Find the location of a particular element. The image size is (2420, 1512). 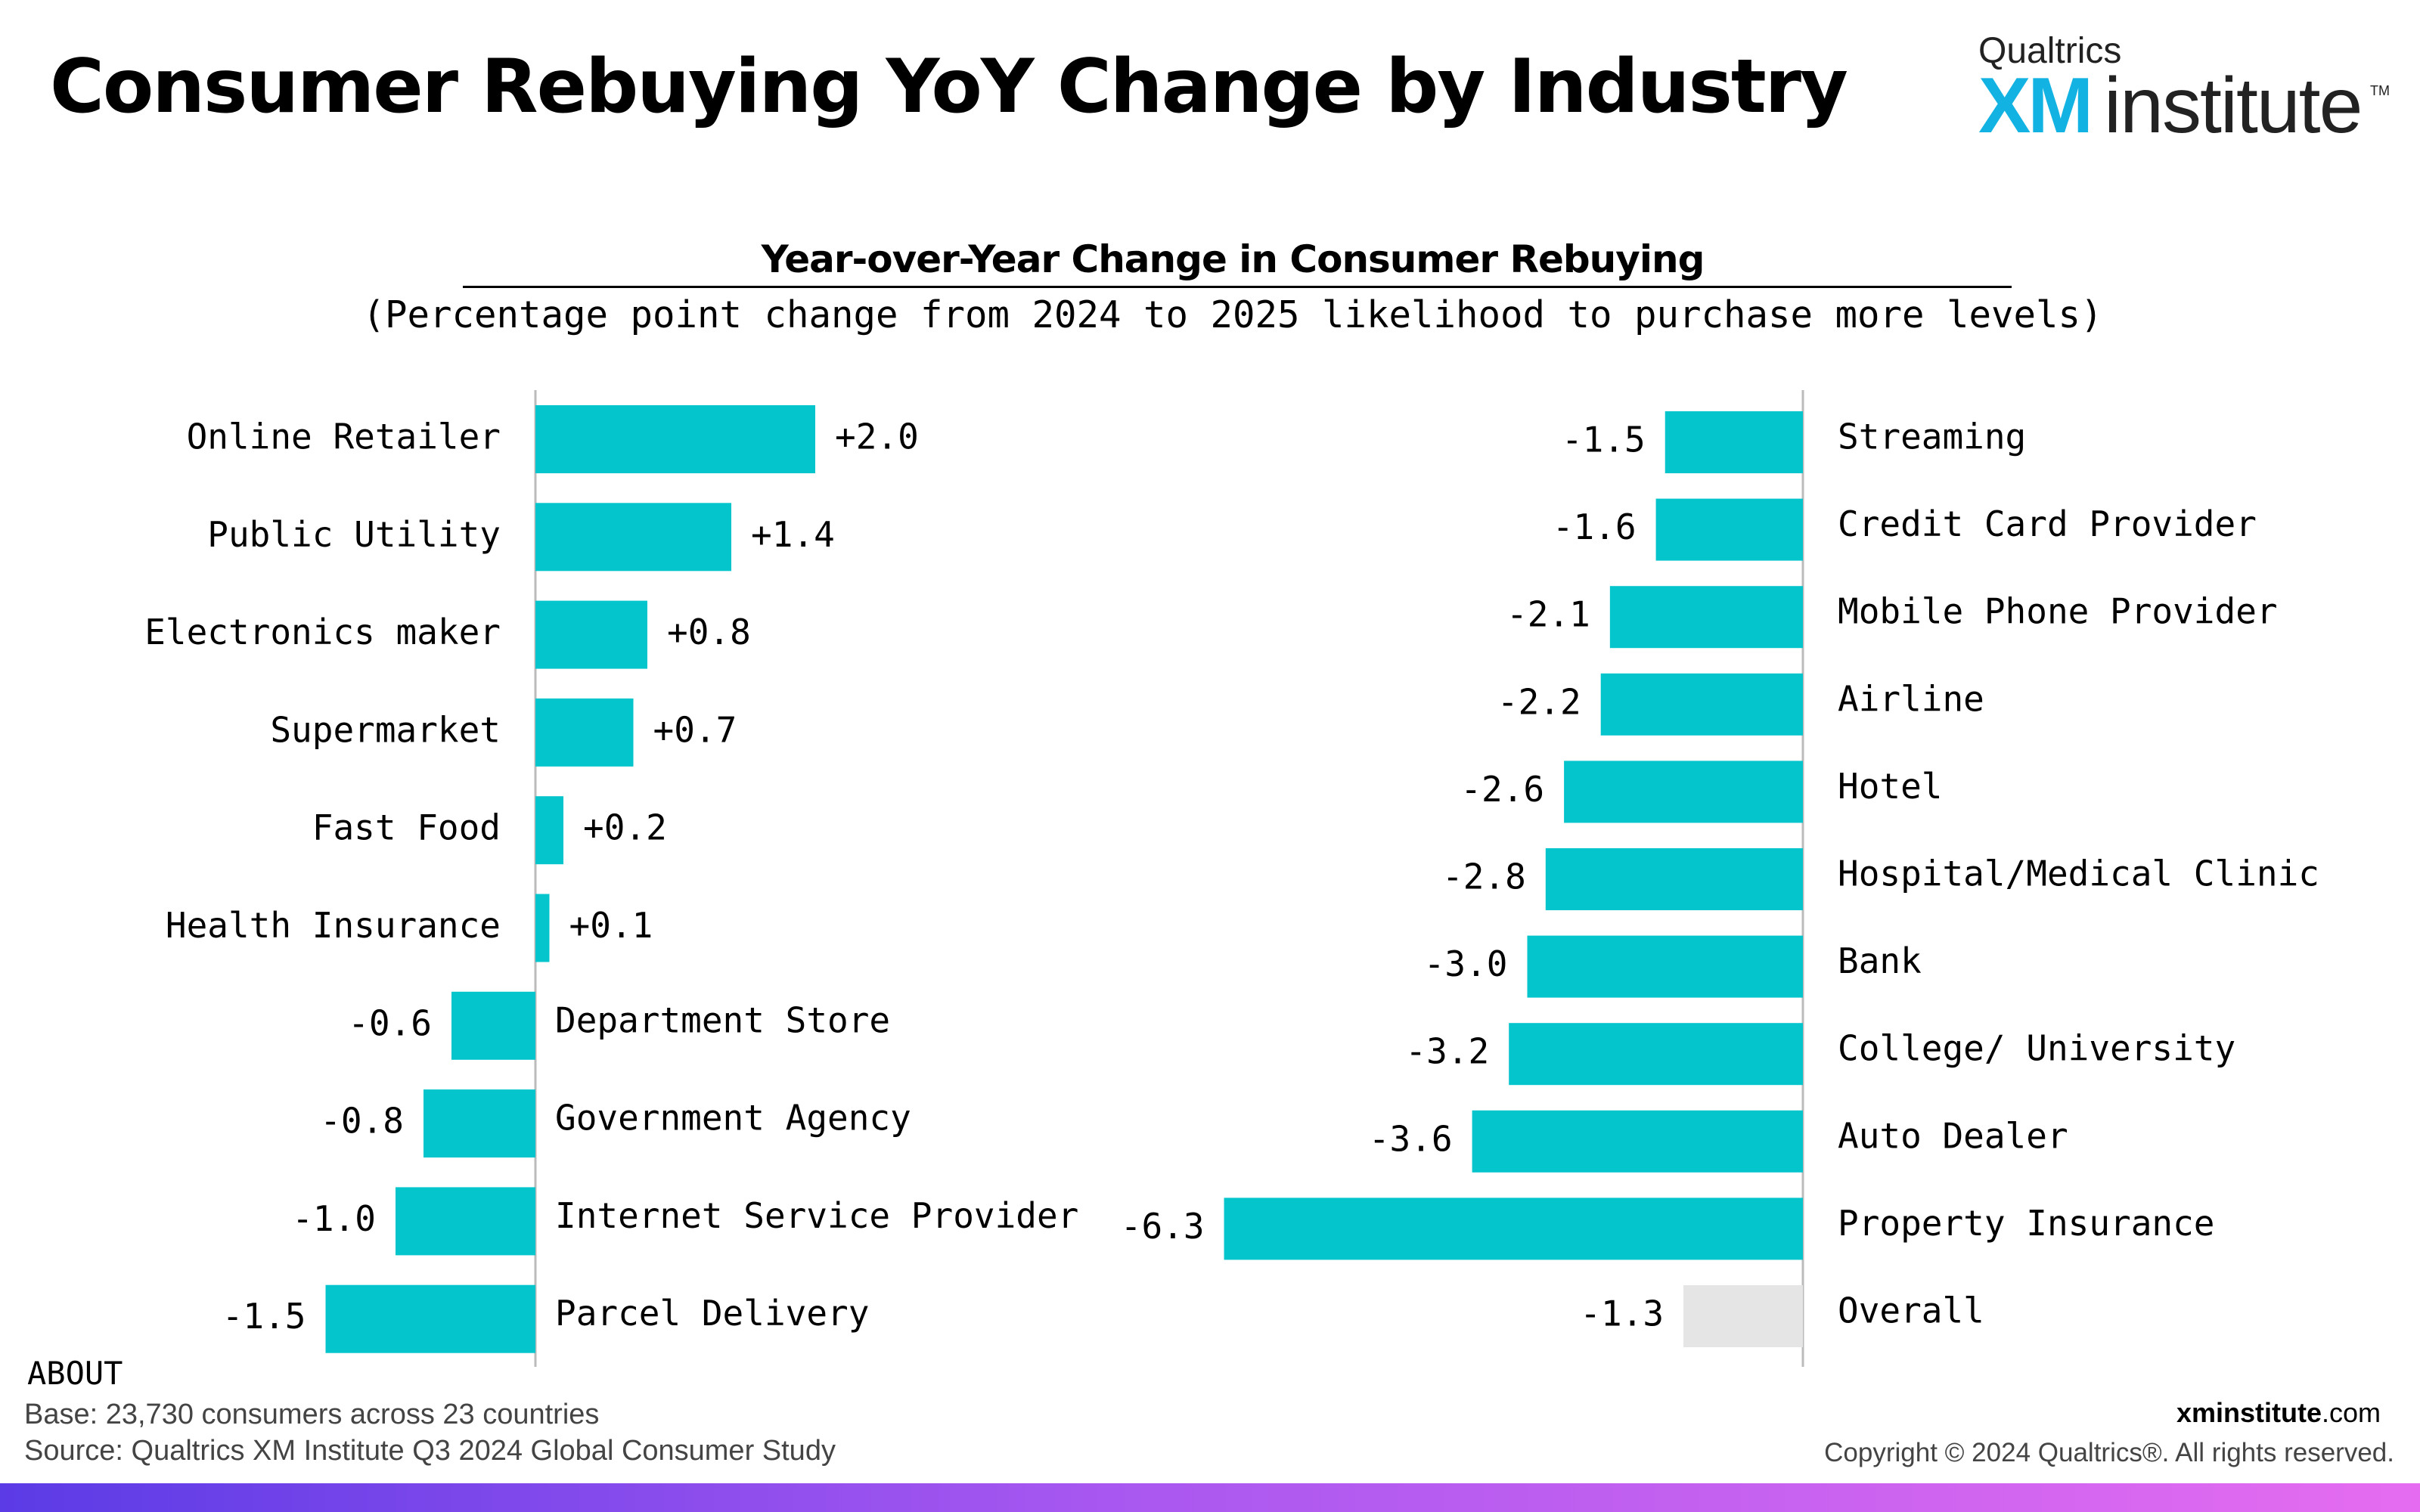

qualtrics-xm-institute-logo: Qualtrics XM institute TM is located at coordinates (2184, 90).